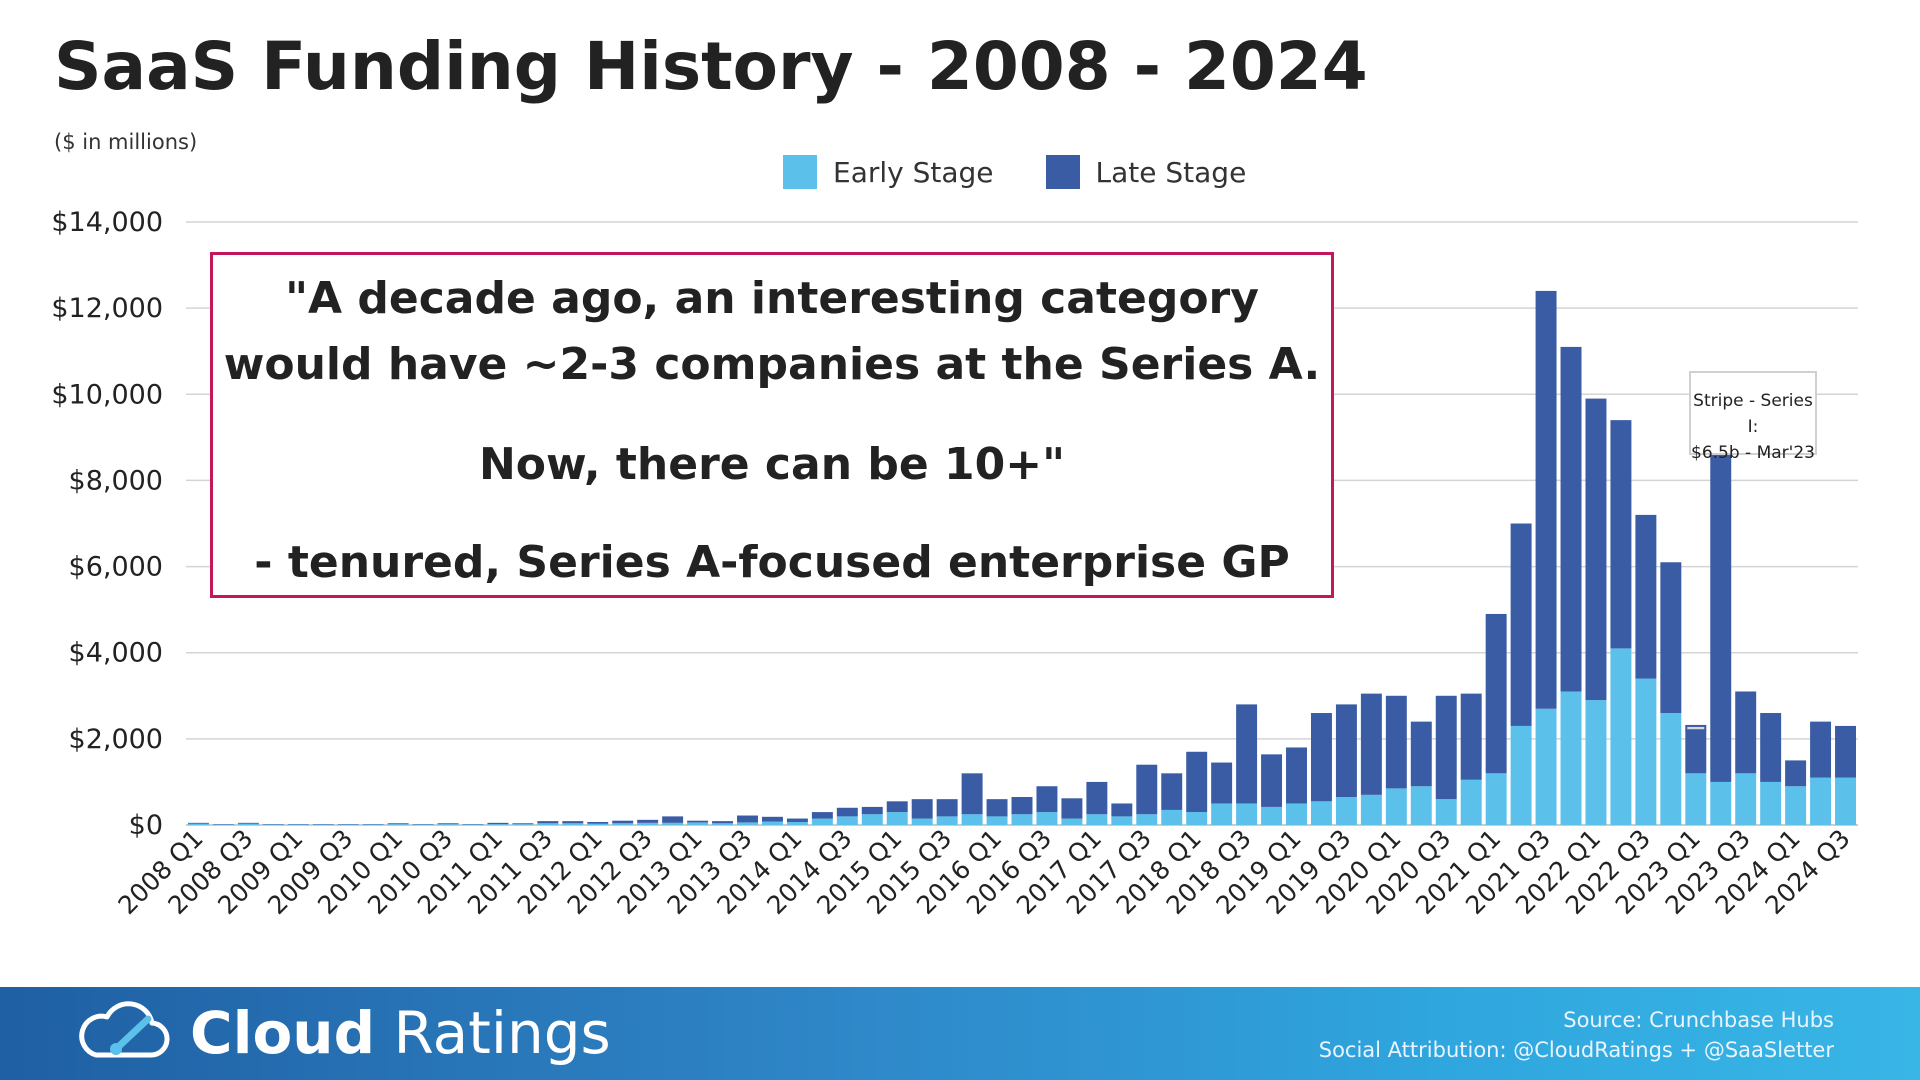 The image size is (1920, 1080). I want to click on legend-item-early: Early Stage, so click(888, 172).